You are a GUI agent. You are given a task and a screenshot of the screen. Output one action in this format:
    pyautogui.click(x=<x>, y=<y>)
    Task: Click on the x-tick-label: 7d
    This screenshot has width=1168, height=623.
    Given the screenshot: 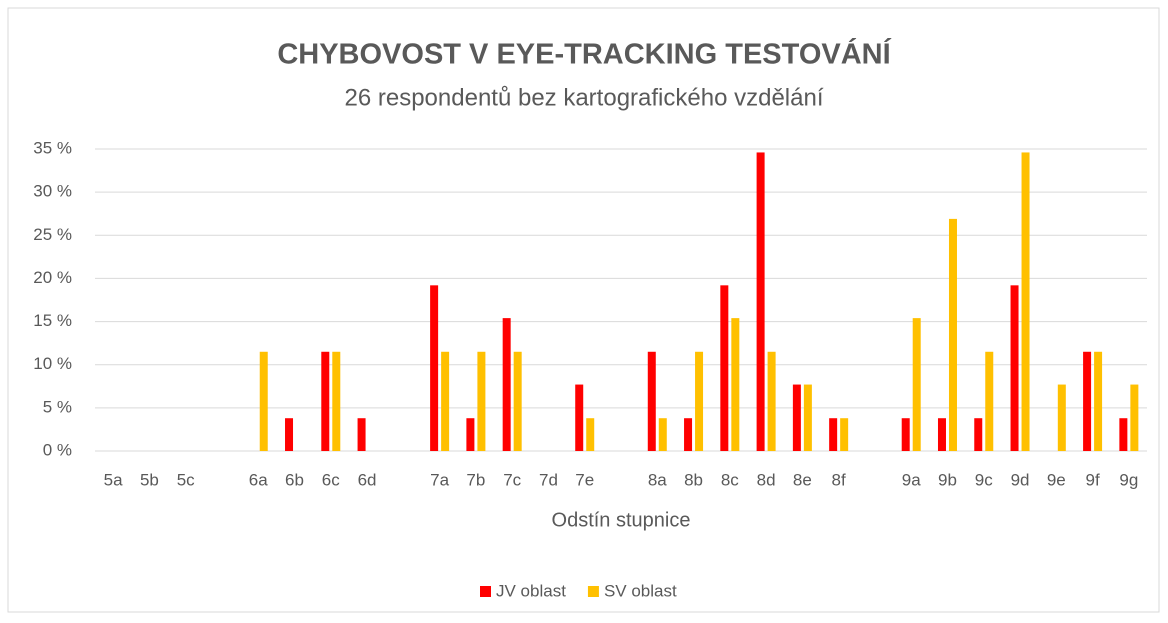 What is the action you would take?
    pyautogui.click(x=548, y=479)
    